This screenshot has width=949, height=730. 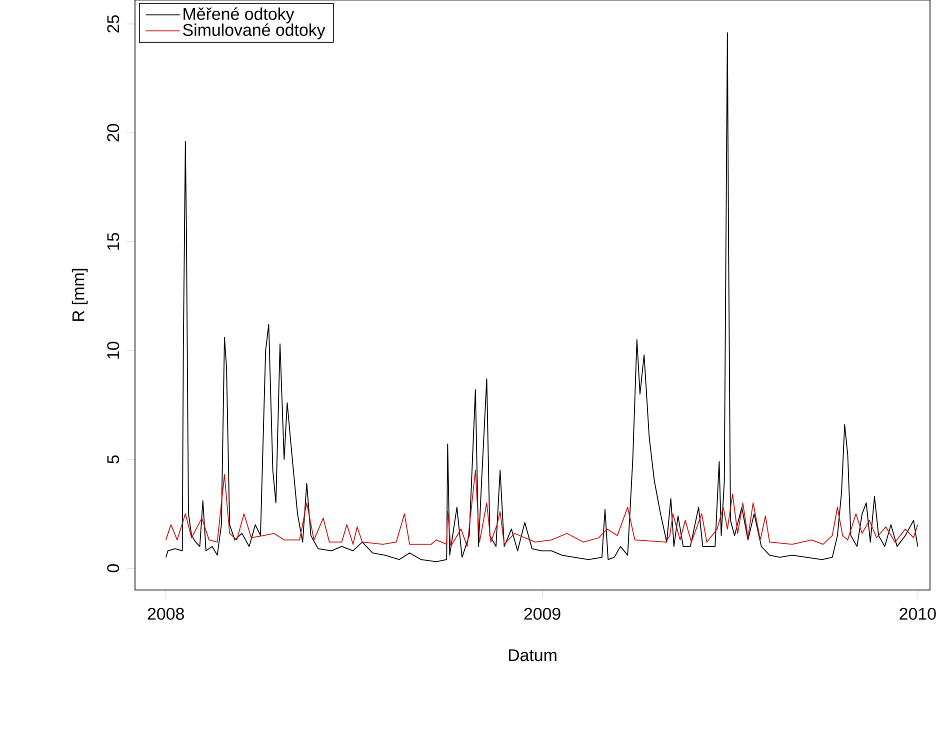 I want to click on y-axis-title: R [mm], so click(x=80, y=294).